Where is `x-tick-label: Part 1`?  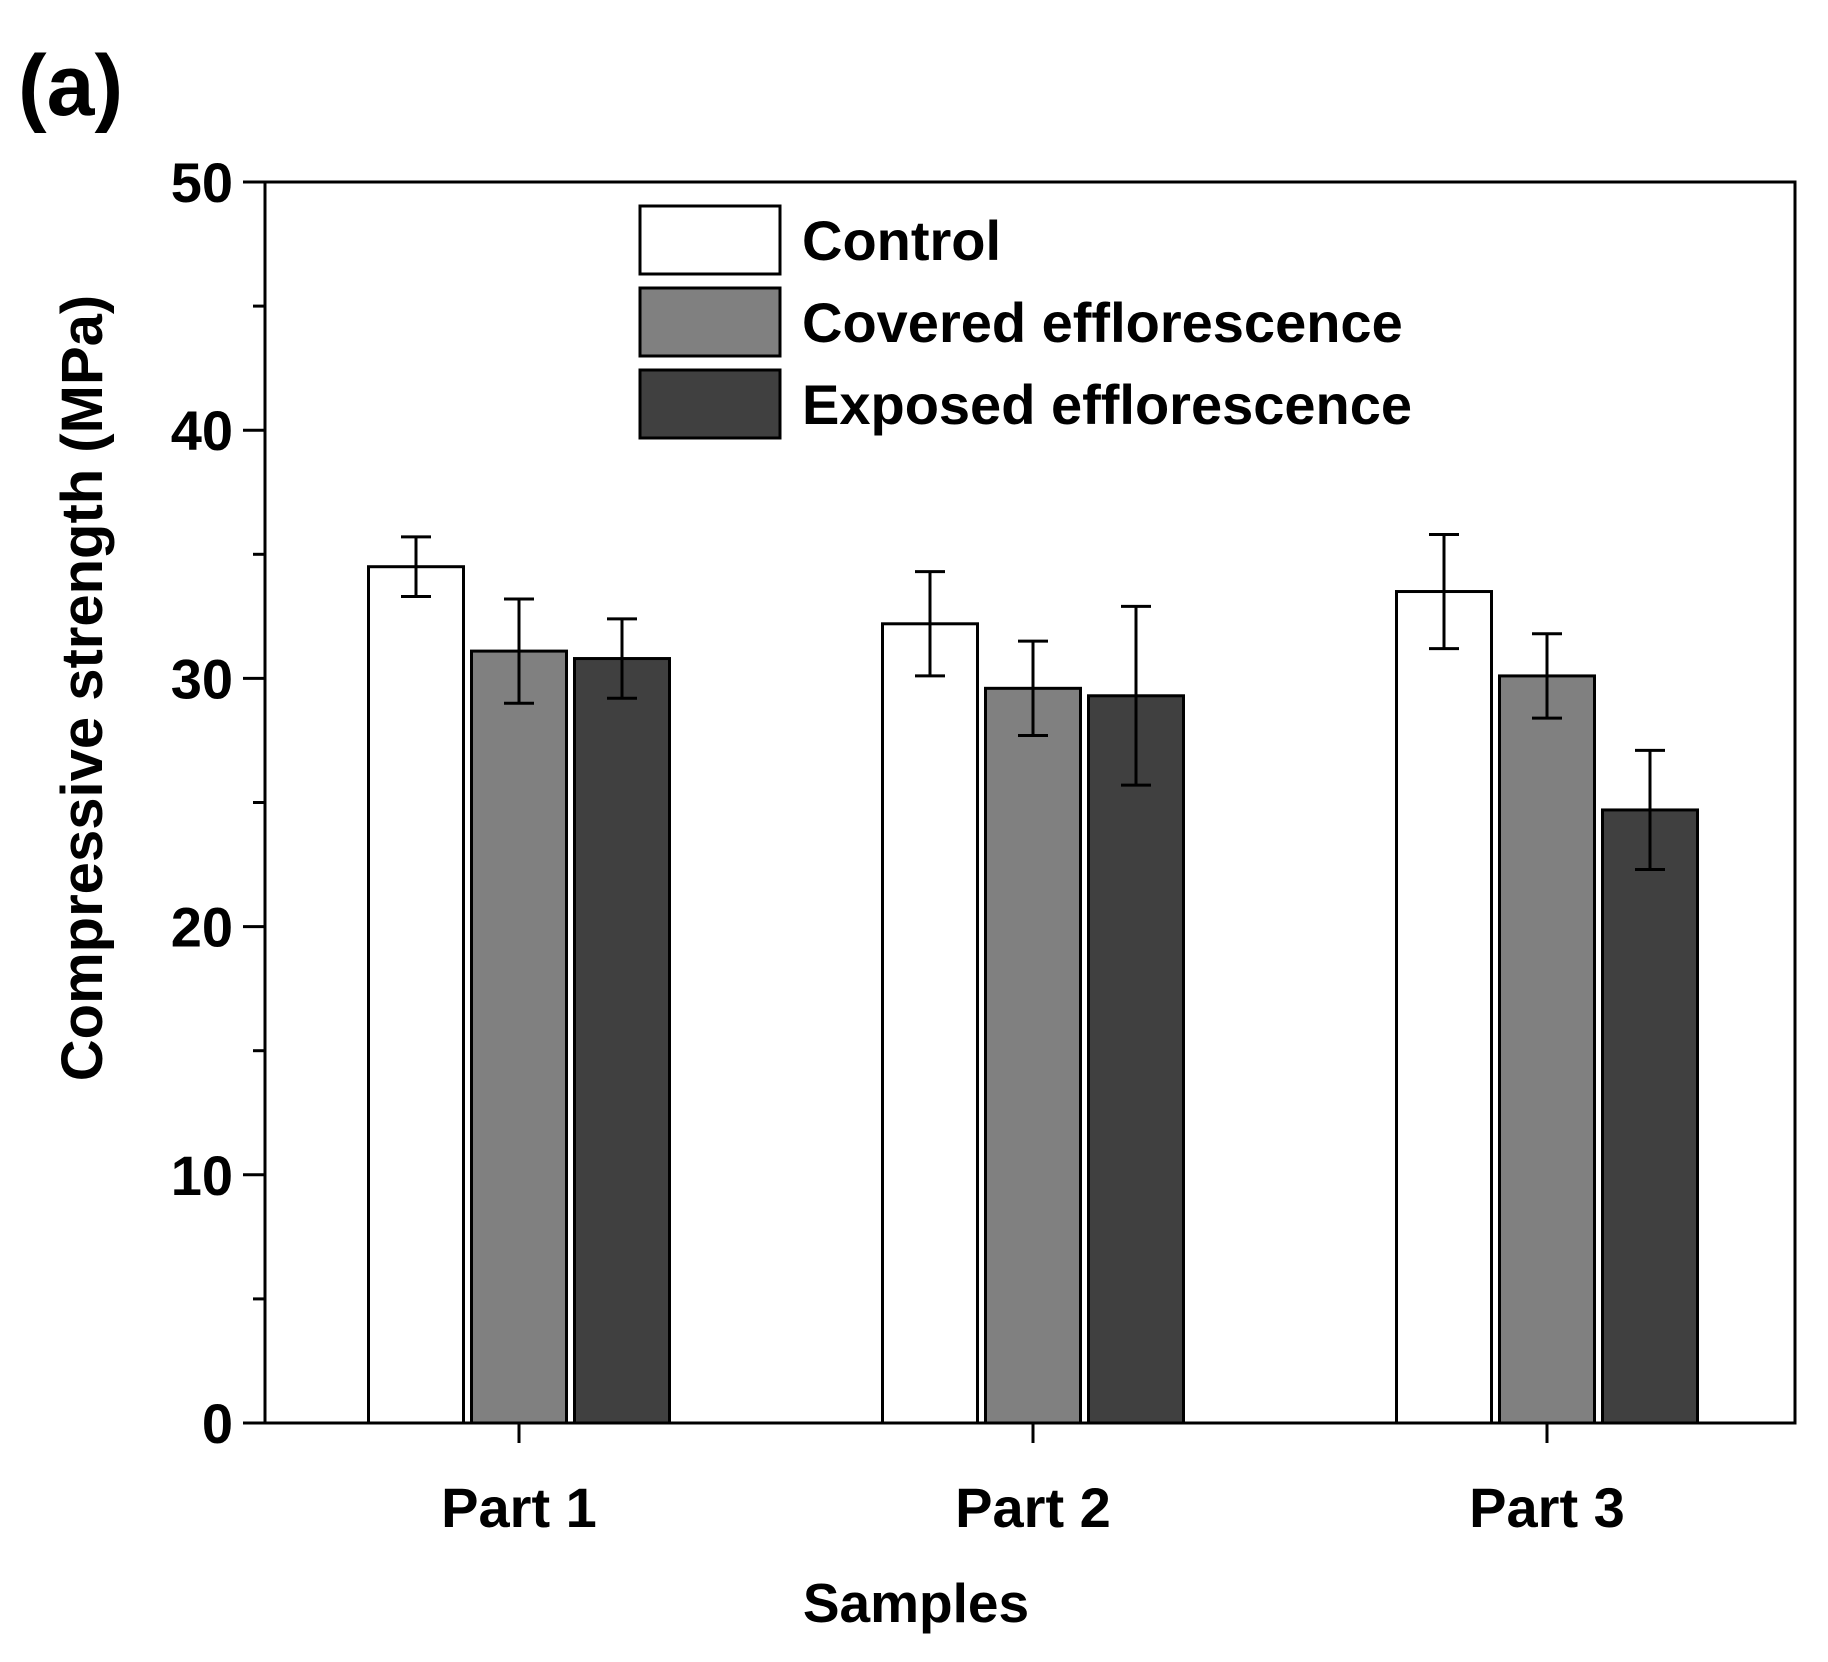
x-tick-label: Part 1 is located at coordinates (519, 1507).